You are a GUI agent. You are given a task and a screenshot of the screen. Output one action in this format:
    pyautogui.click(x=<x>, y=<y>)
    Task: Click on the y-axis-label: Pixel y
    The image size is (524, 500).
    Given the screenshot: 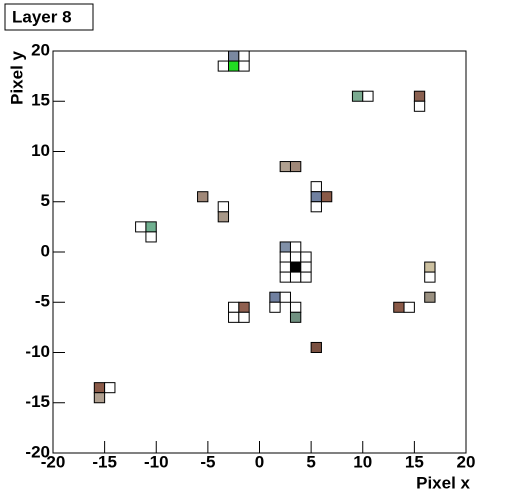 What is the action you would take?
    pyautogui.click(x=16, y=77)
    